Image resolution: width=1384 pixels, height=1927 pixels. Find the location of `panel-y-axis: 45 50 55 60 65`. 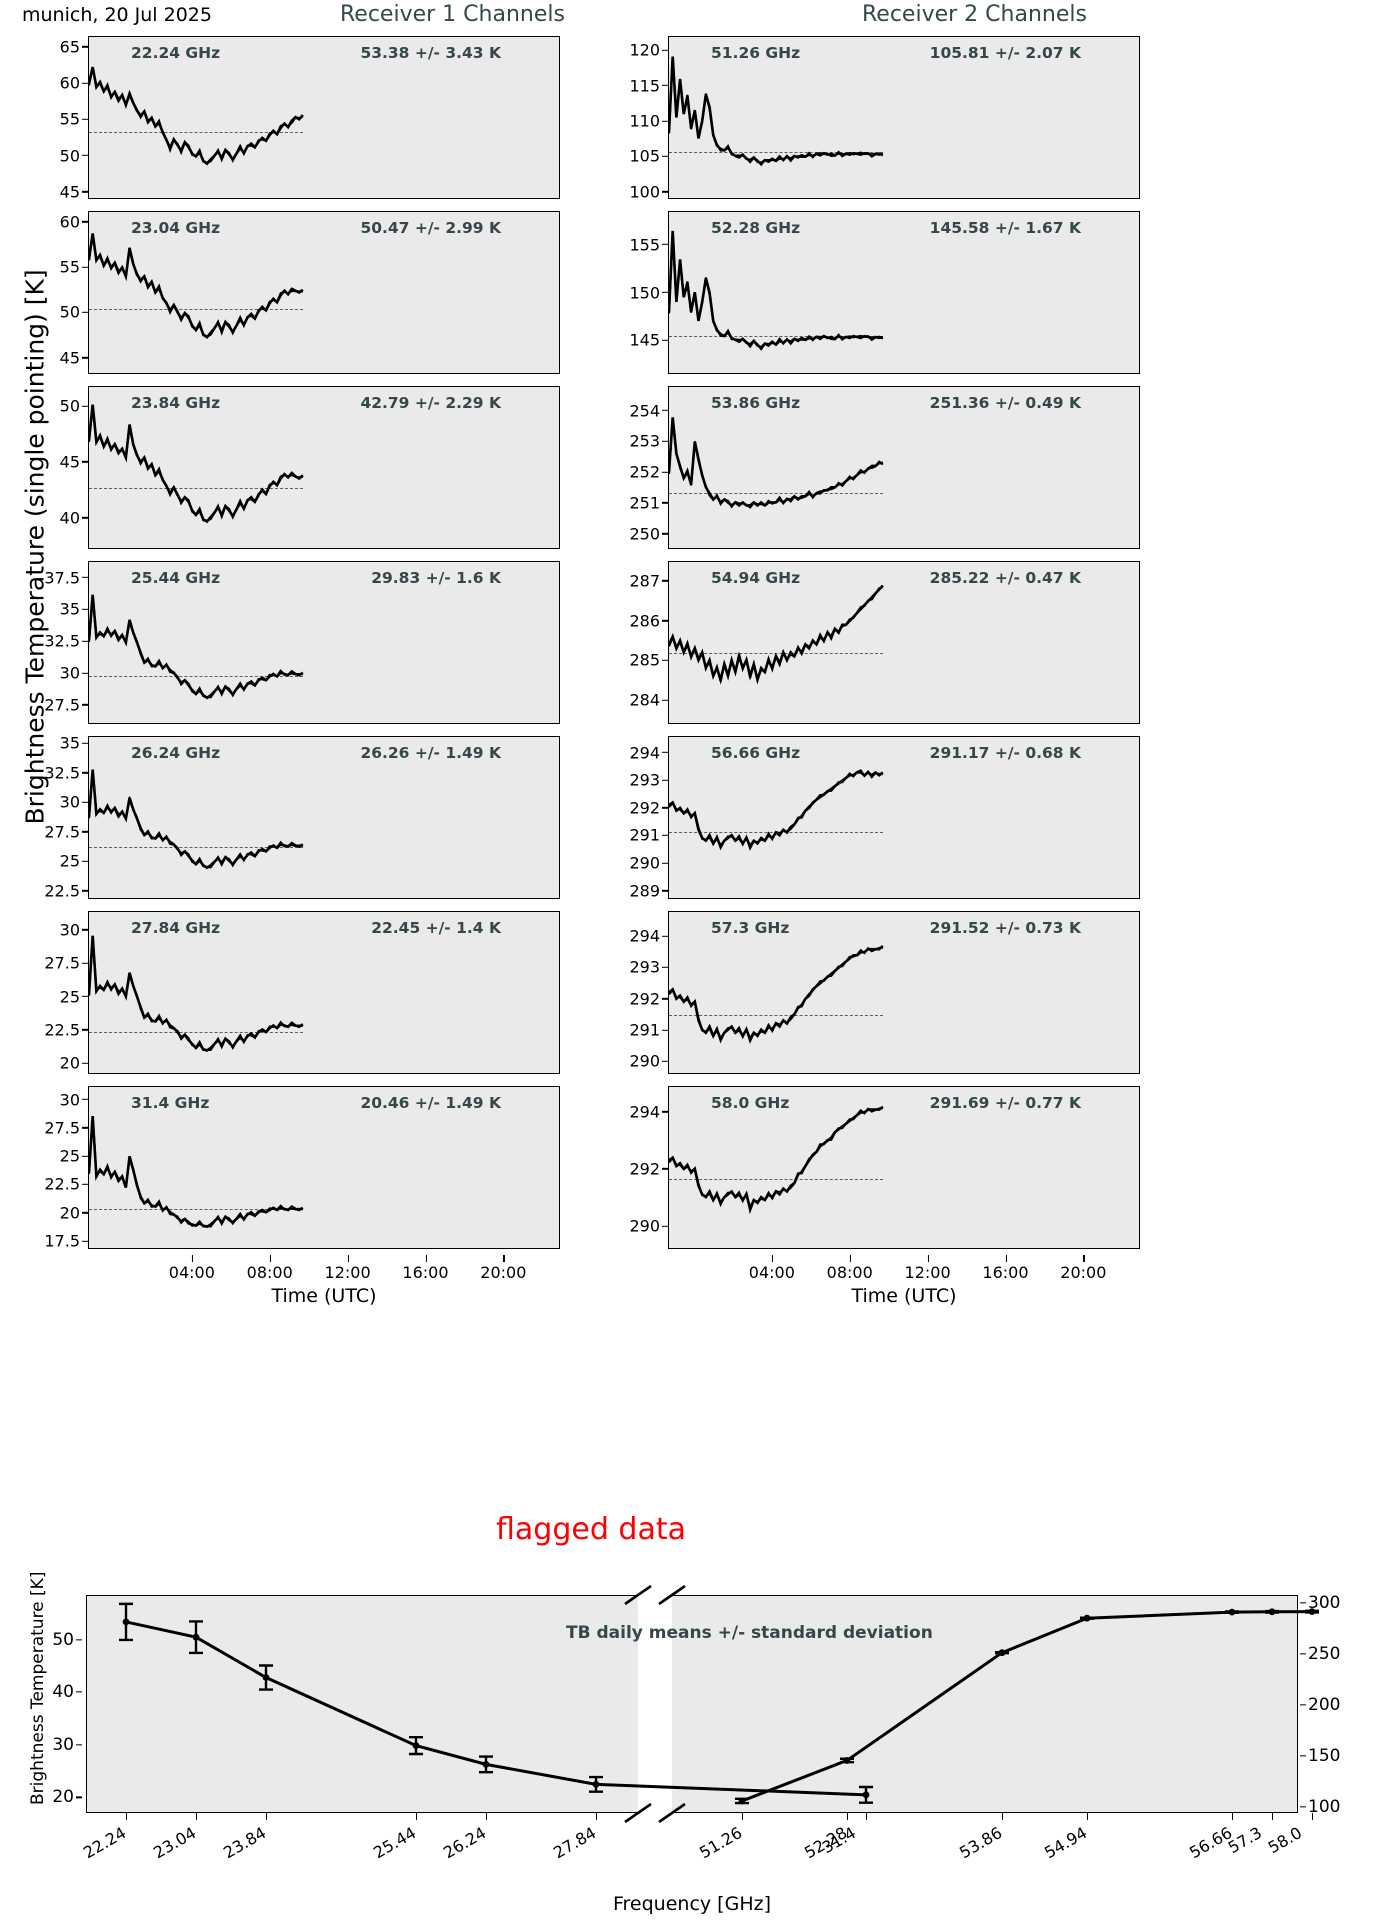

panel-y-axis: 45 50 55 60 65 is located at coordinates (44, 117).